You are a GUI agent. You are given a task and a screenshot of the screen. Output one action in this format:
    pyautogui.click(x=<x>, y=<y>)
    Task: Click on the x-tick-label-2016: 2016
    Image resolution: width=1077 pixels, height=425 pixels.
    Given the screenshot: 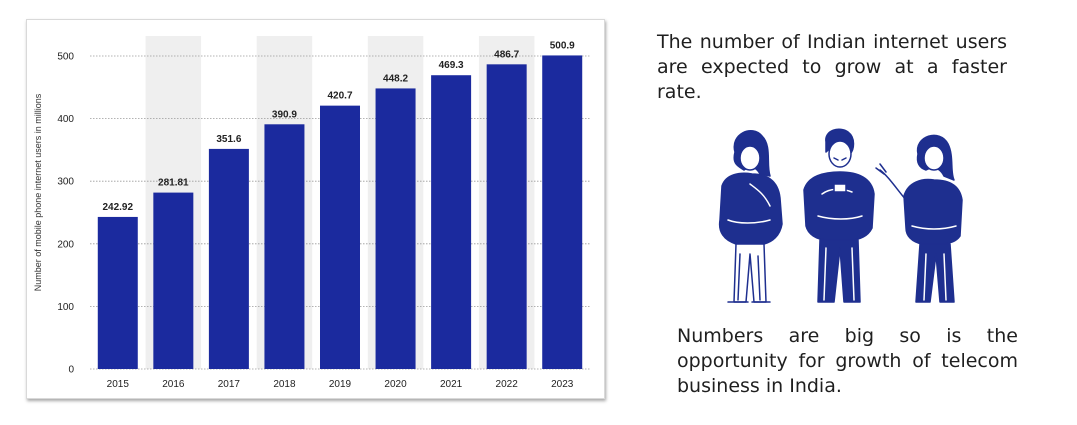 What is the action you would take?
    pyautogui.click(x=173, y=384)
    